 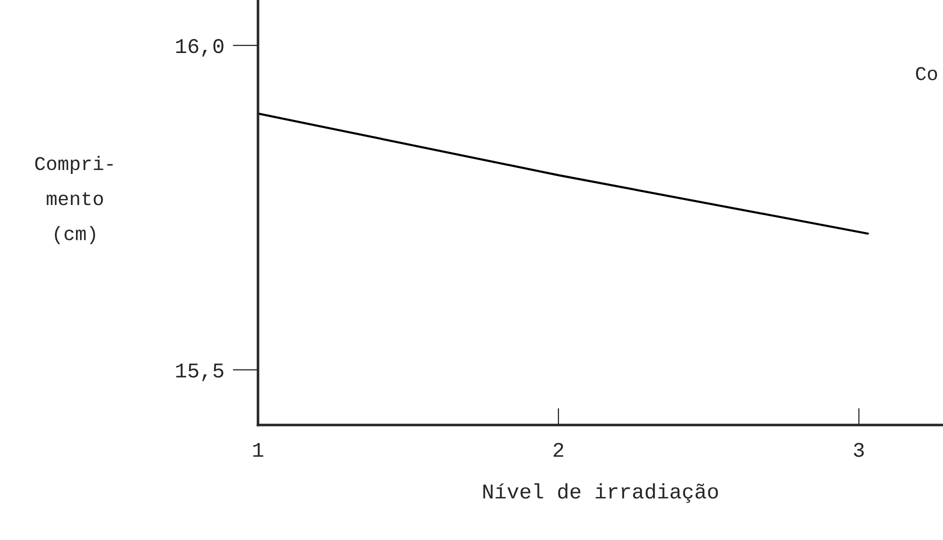 What do you see at coordinates (74, 200) in the screenshot?
I see `y-axis-title: Compri- mento (cm)` at bounding box center [74, 200].